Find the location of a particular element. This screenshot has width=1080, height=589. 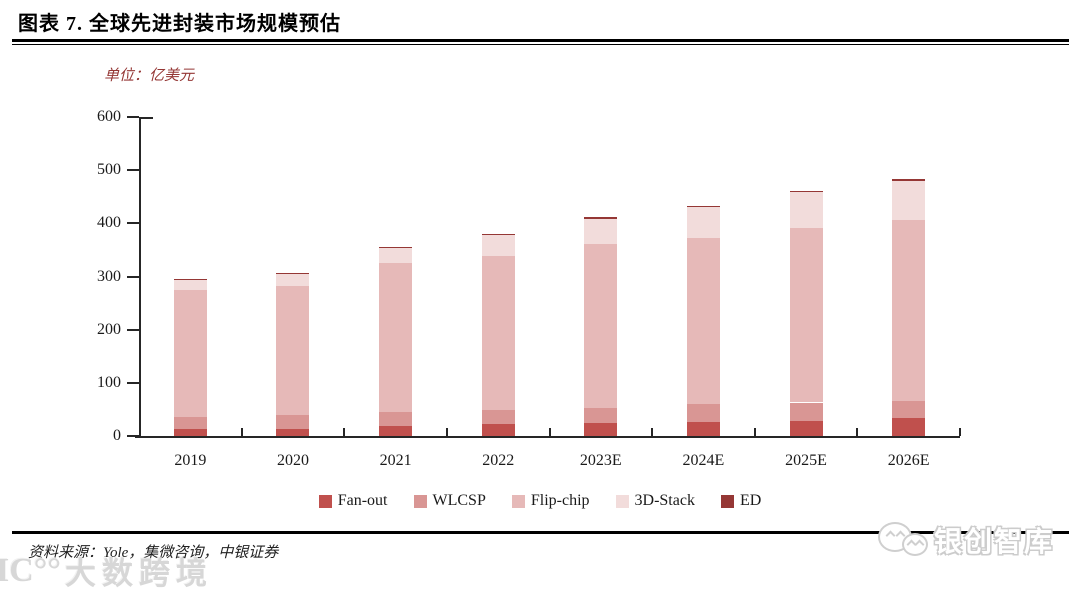

legend-swatch-ED is located at coordinates (727, 501).